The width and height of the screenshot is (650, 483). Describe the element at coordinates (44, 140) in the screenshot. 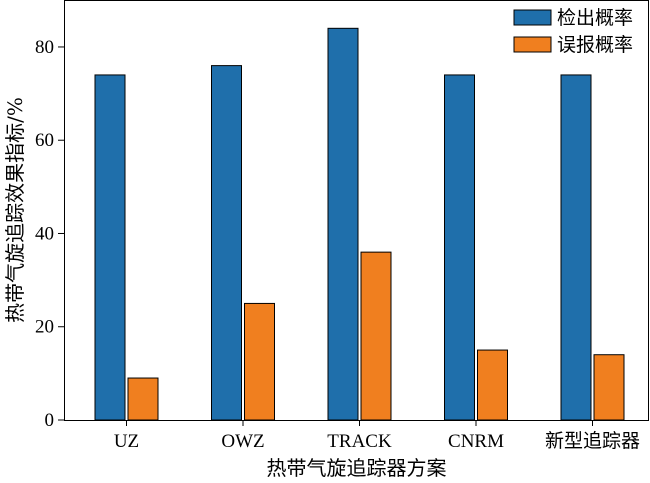

I see `y-tick-label: 60` at that location.